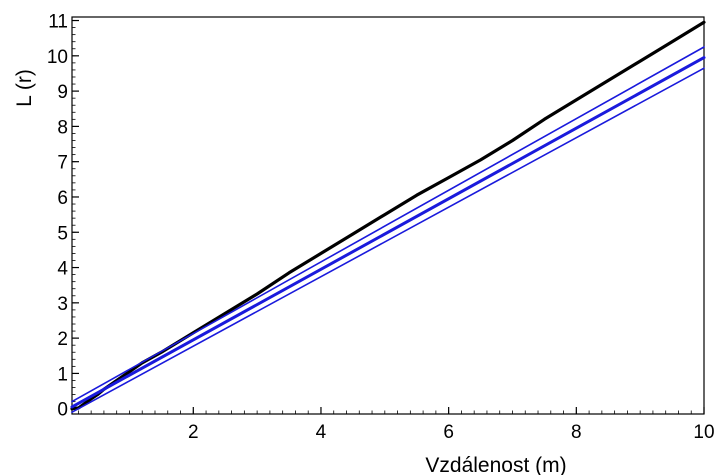  Describe the element at coordinates (57, 57) in the screenshot. I see `y-tick-label: 10` at that location.